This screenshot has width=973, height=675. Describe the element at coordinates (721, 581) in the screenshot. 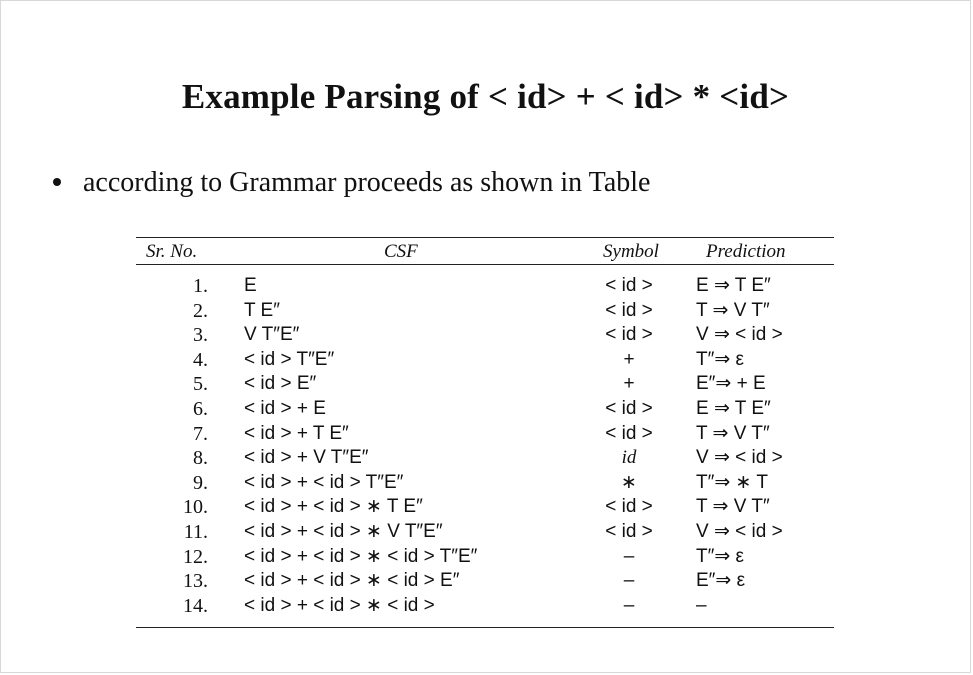

I see `row-prediction: E″⇒ ε` at that location.